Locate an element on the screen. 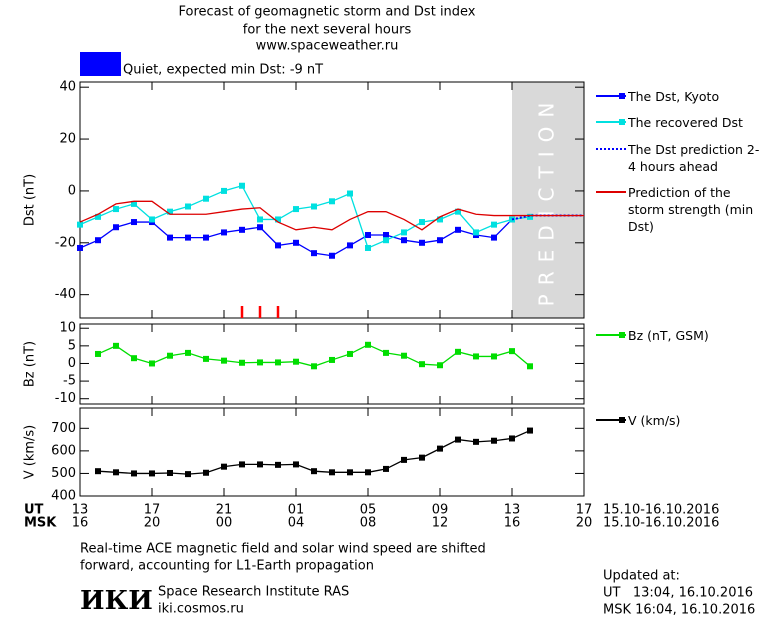 Image resolution: width=760 pixels, height=620 pixels. x-tick-label-msk: 04 is located at coordinates (296, 523).